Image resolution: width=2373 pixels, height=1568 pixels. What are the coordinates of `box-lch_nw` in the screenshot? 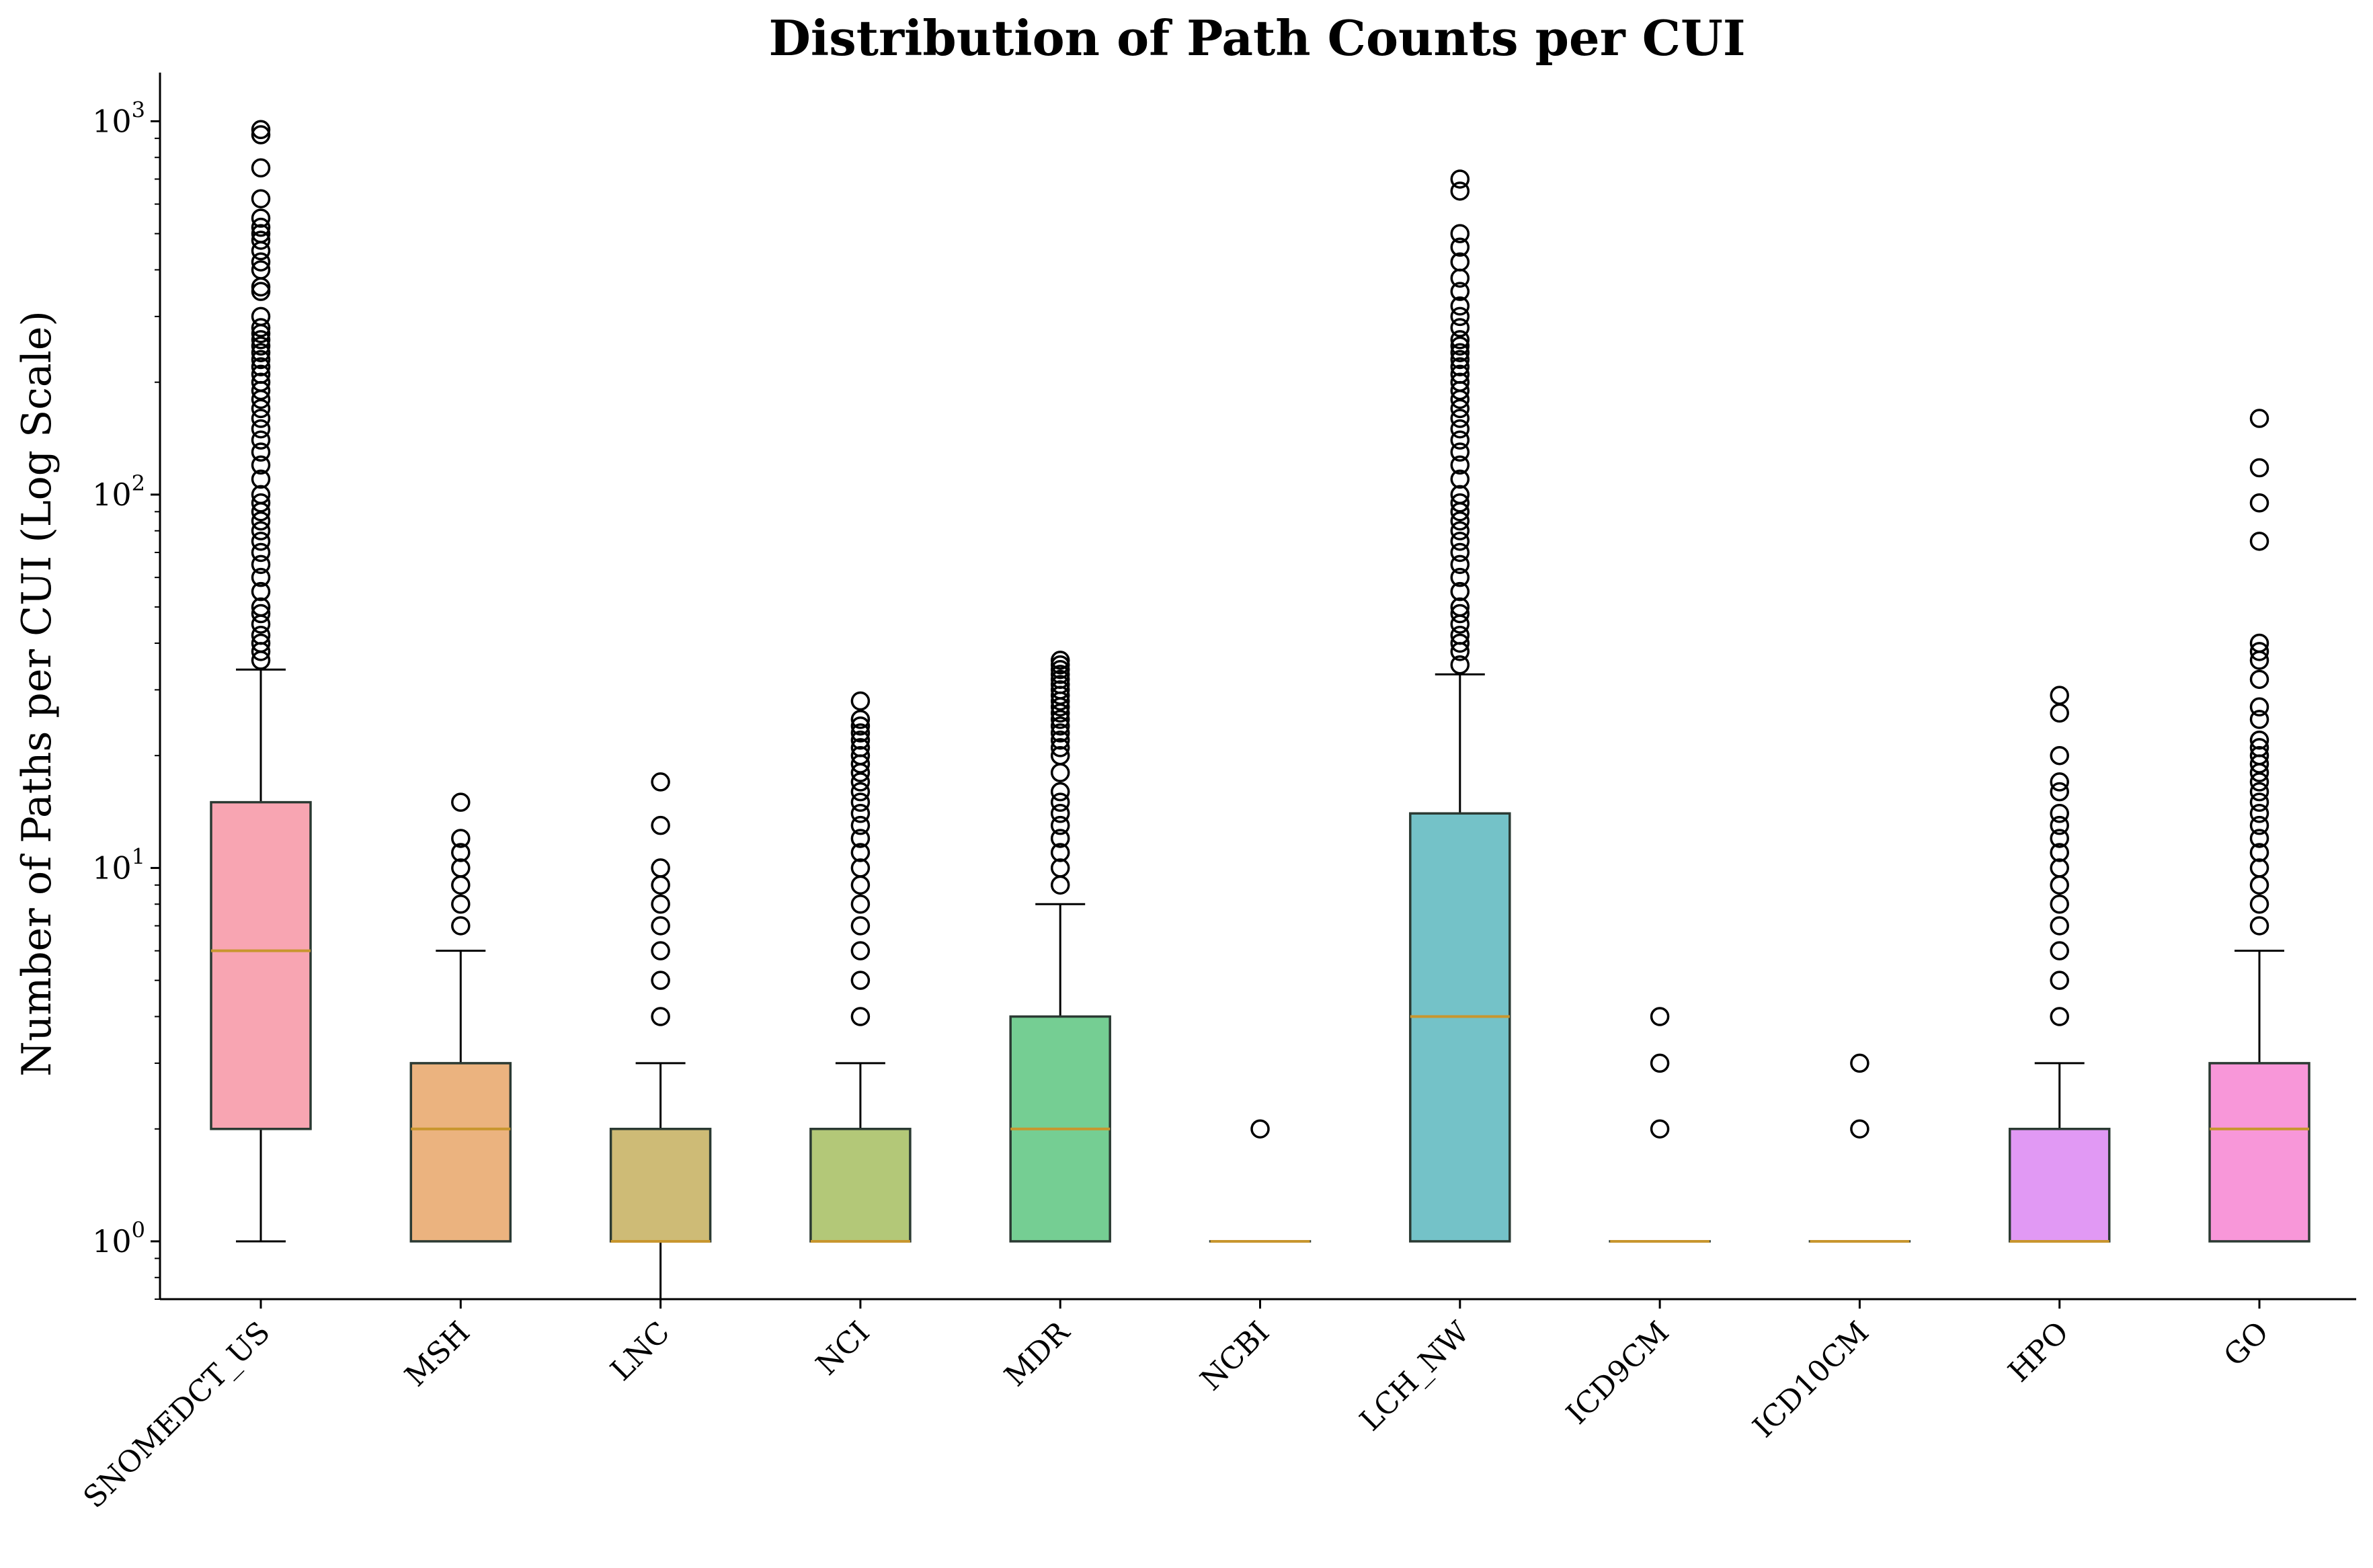 It's located at (1460, 1027).